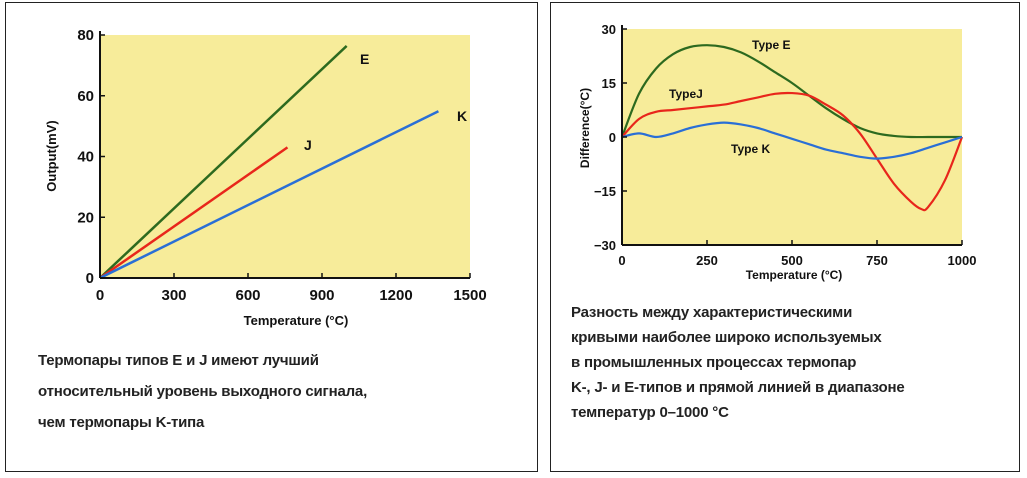  I want to click on series-label-type-j: TypeJ, so click(686, 94).